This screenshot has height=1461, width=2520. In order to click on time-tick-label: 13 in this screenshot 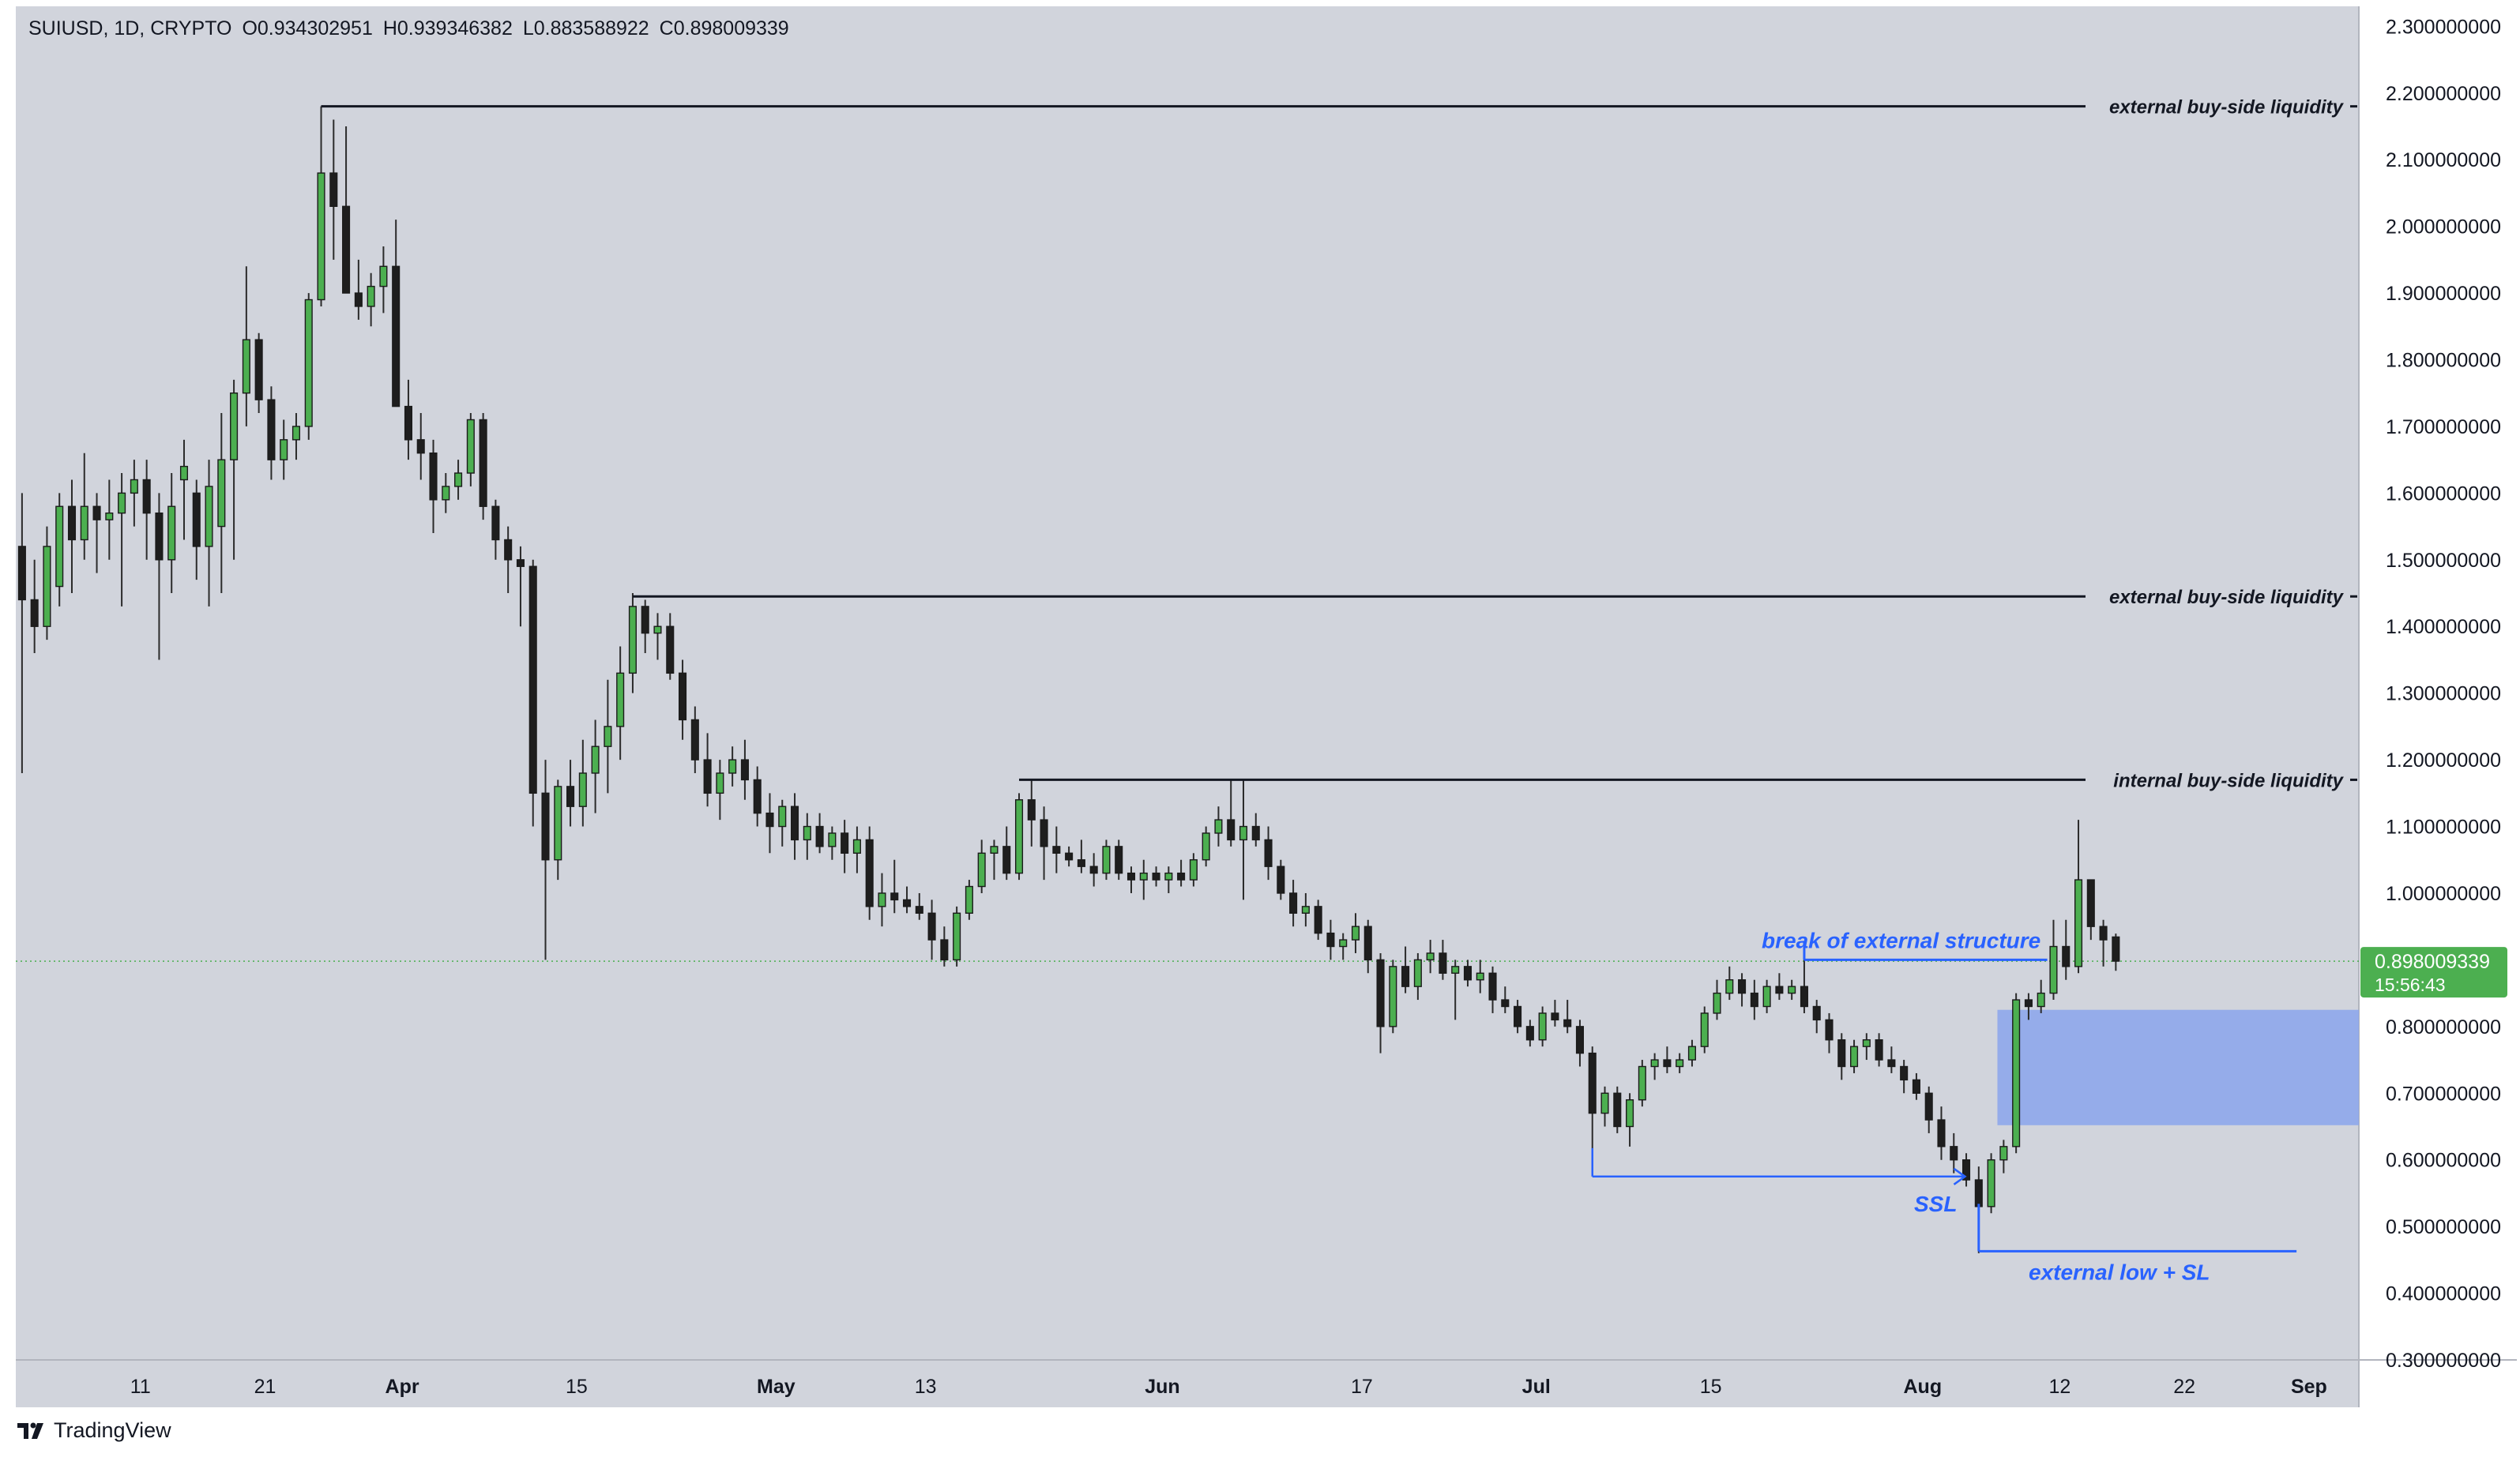, I will do `click(926, 1387)`.